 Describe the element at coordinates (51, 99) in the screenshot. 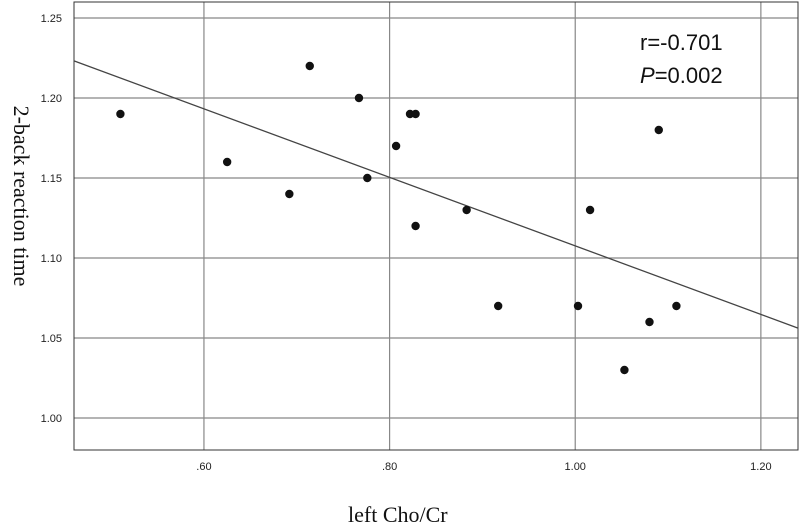

I see `y-tick-label: 1.20` at that location.